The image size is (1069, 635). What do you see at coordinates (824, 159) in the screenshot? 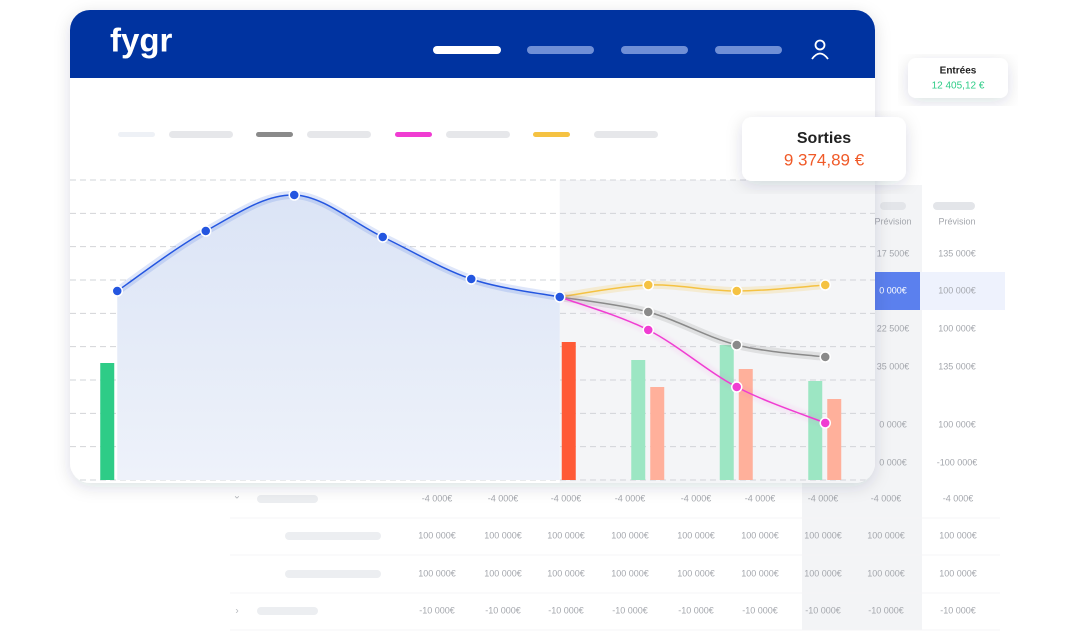
I see `tooltip-value: 9 374,89 €` at bounding box center [824, 159].